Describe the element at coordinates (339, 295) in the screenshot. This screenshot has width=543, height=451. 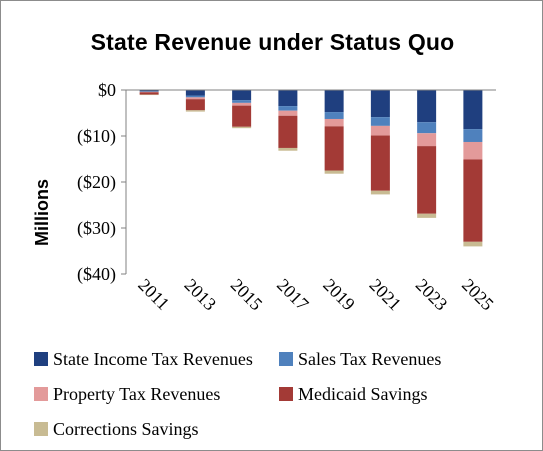
I see `x-tick-label-2019: 2019` at that location.